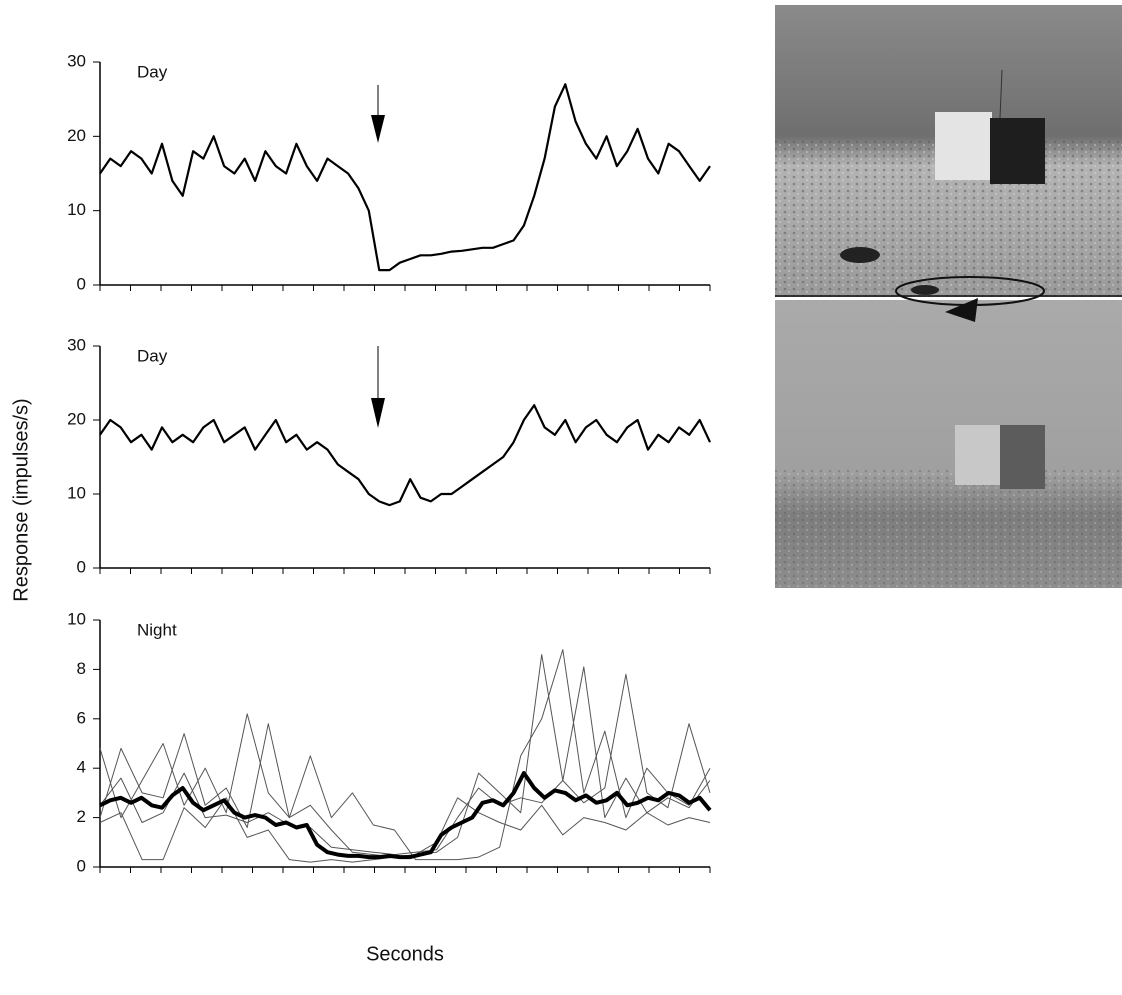  I want to click on y-tick-label: 4, so click(81, 767).